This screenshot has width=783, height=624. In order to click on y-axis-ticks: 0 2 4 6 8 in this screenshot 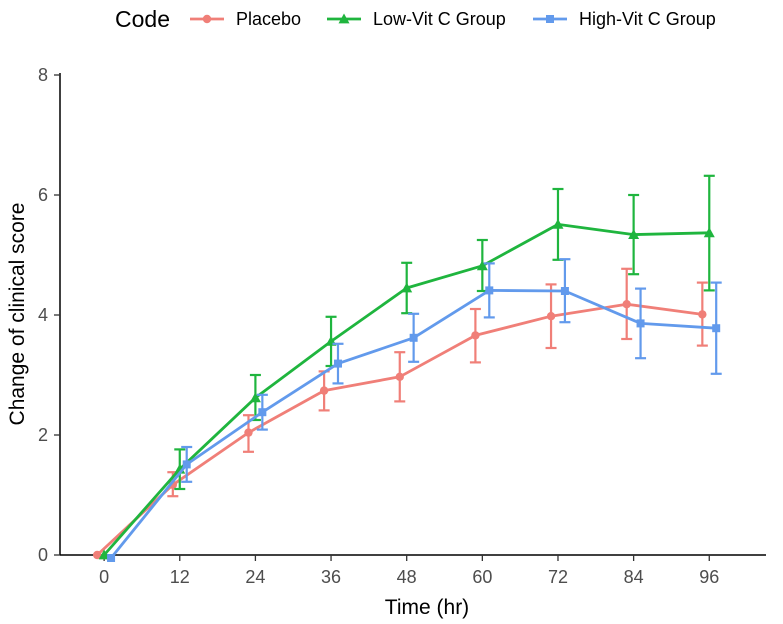, I will do `click(49, 315)`.